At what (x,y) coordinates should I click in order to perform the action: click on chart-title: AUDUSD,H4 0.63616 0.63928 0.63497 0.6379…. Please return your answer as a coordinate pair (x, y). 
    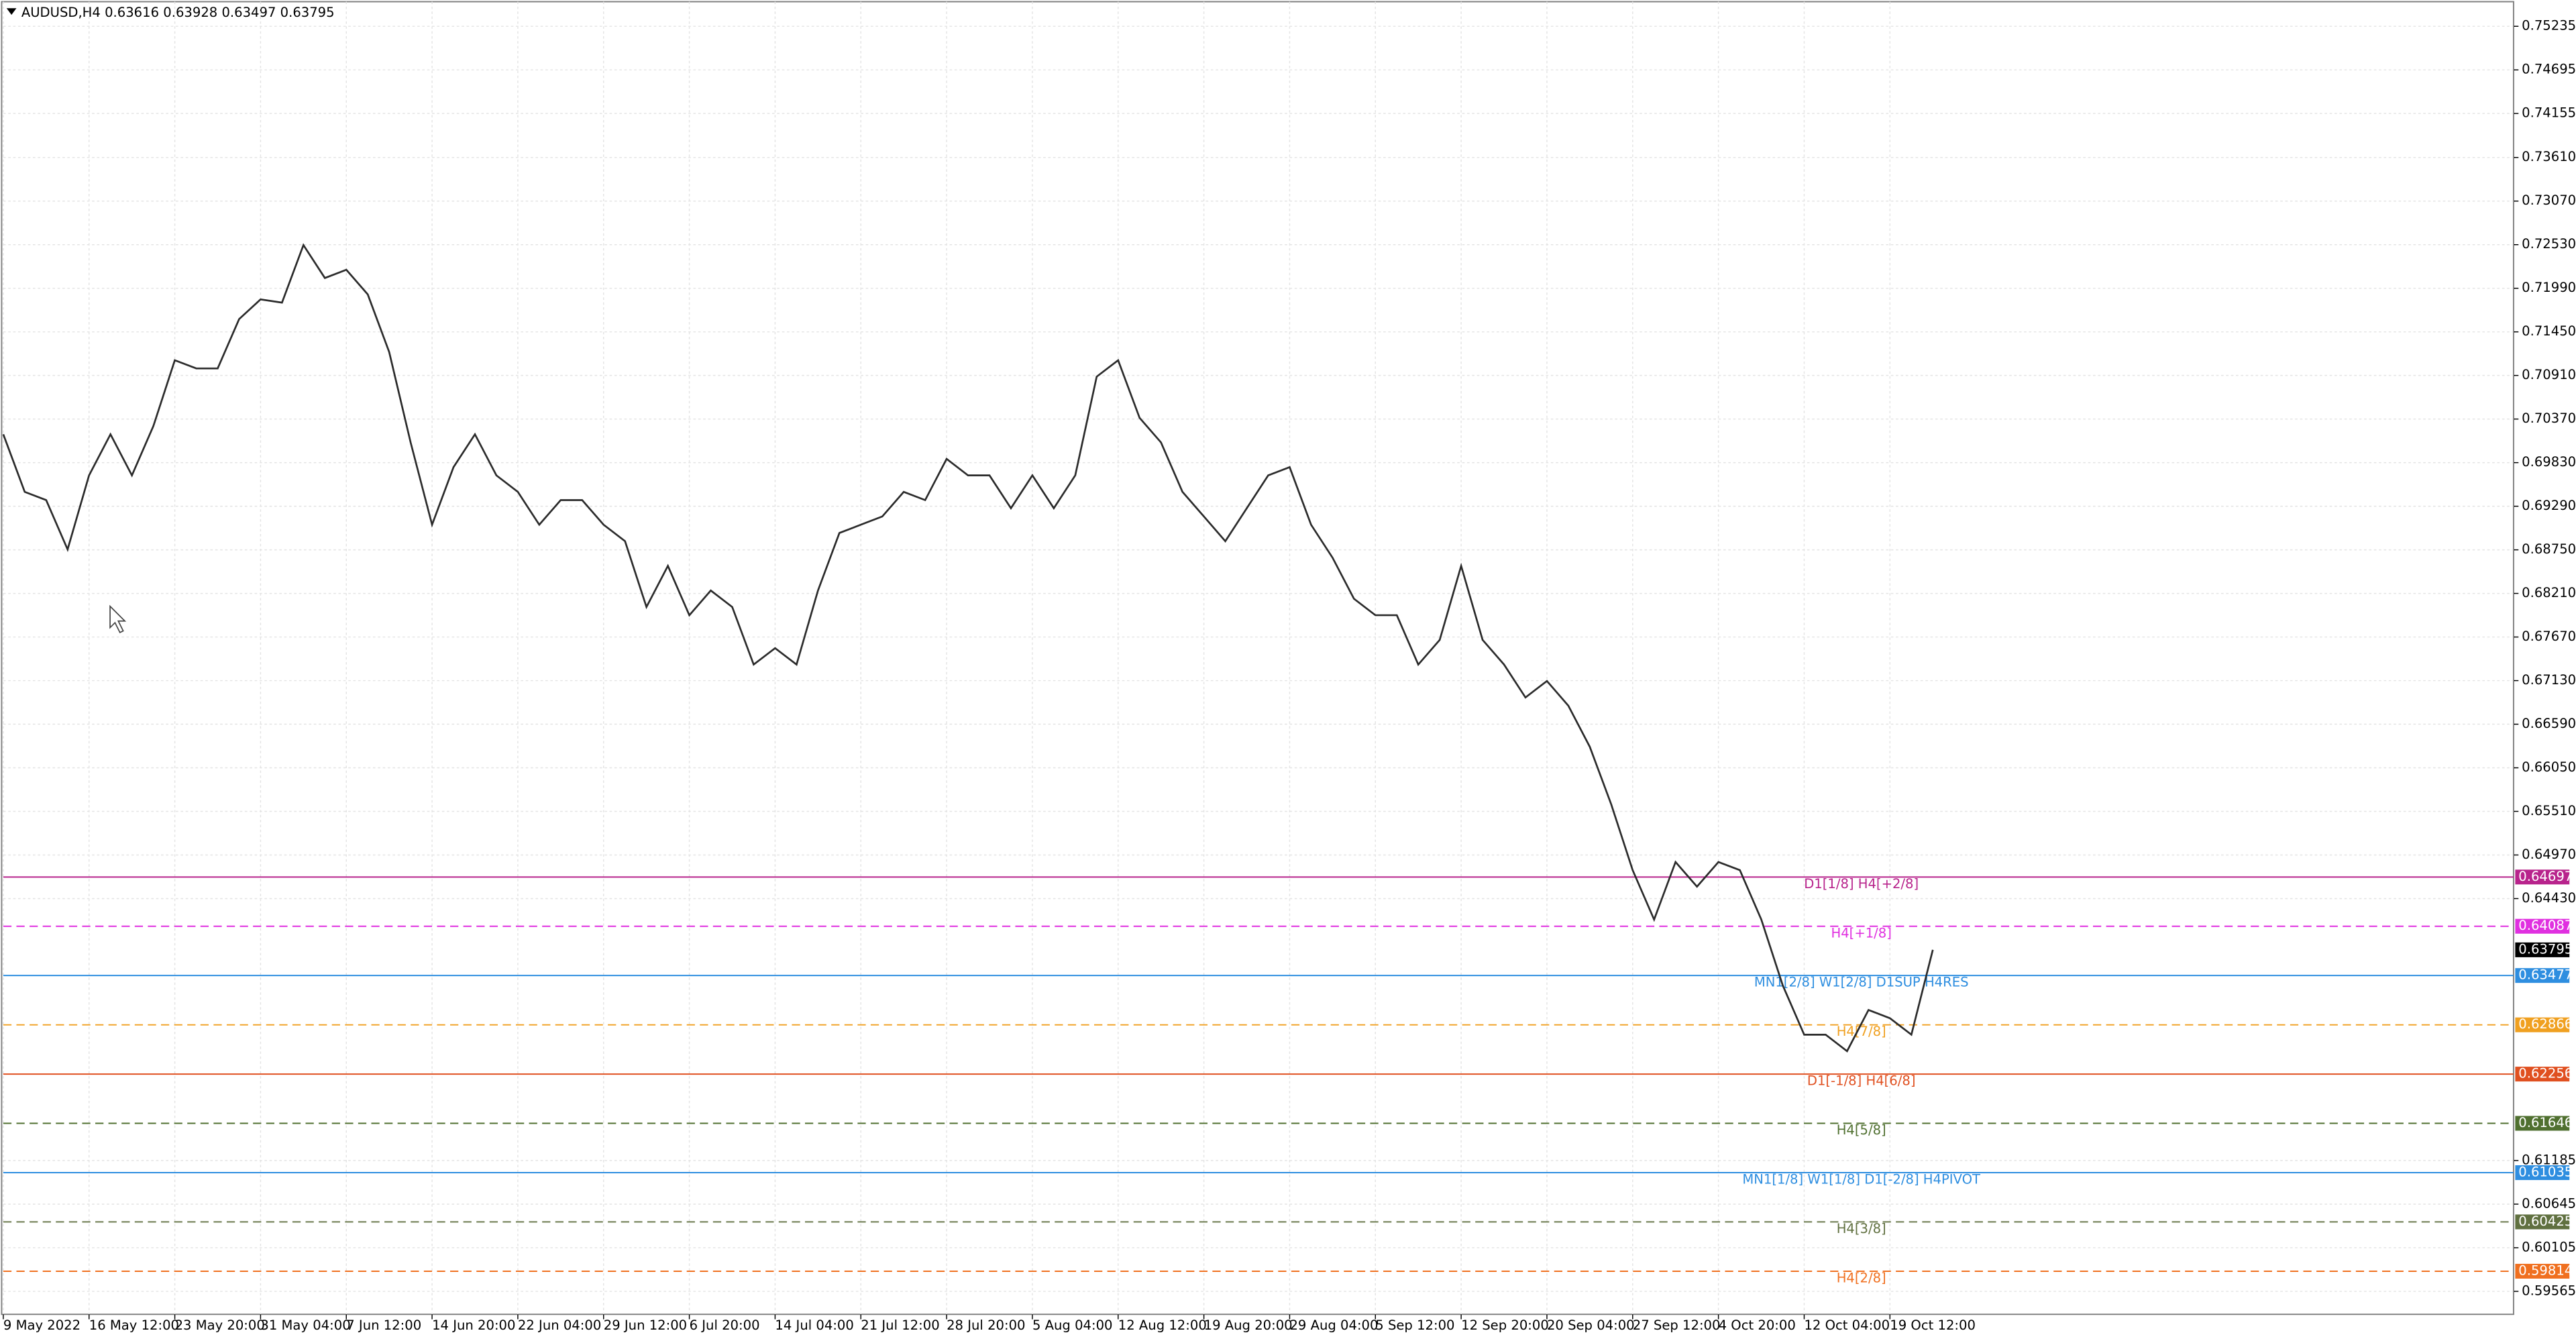
    Looking at the image, I should click on (178, 12).